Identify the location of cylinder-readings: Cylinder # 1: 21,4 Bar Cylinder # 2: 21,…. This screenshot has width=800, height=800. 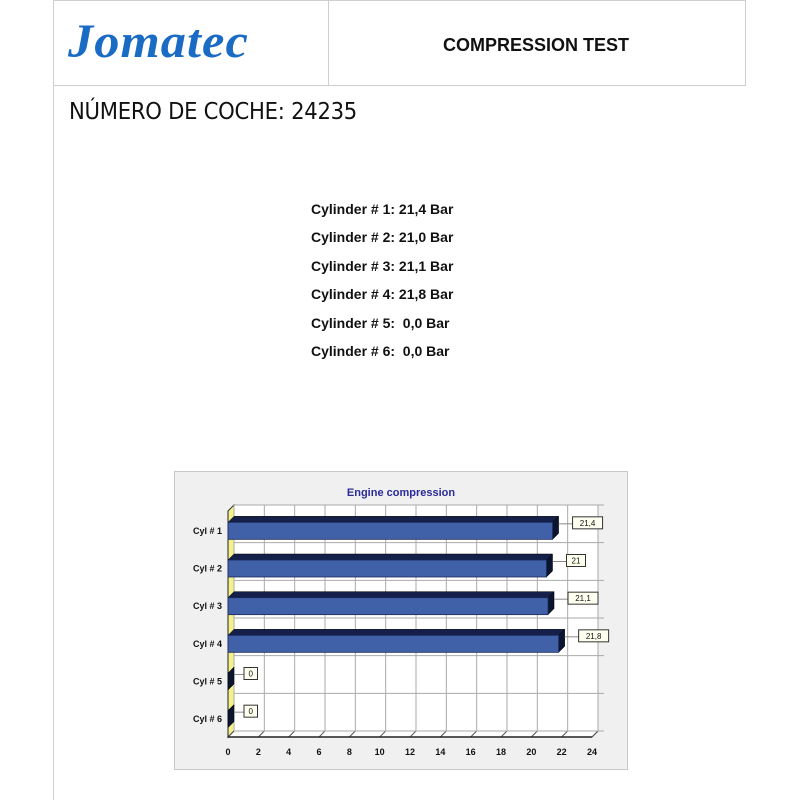
(382, 286).